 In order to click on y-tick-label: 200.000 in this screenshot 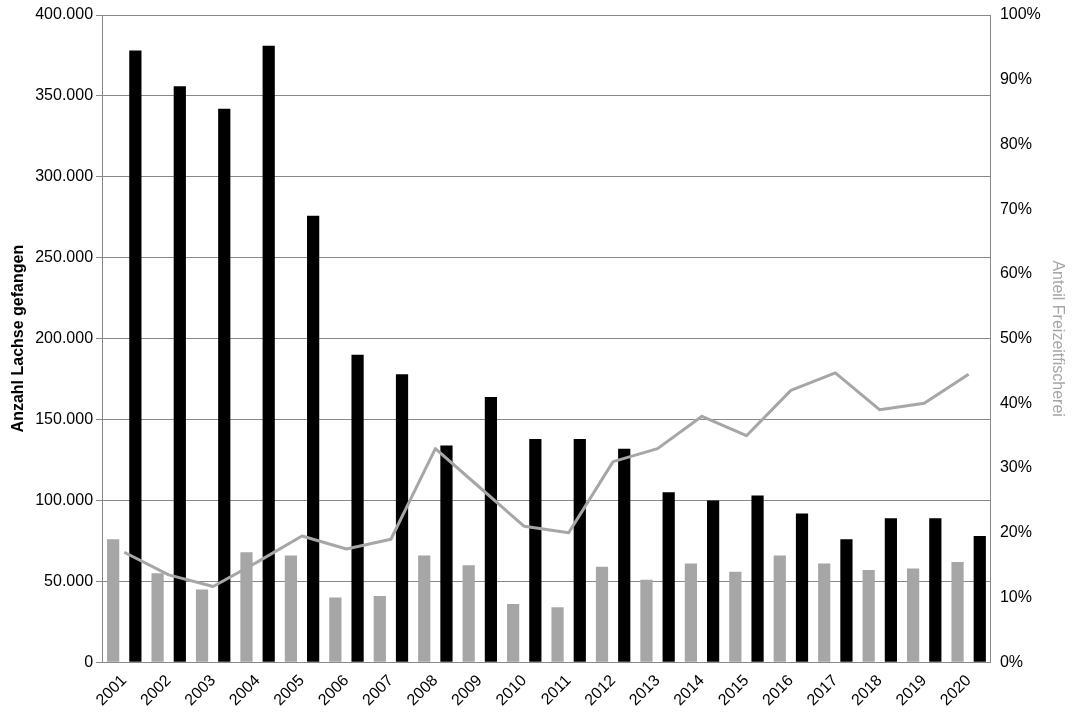, I will do `click(64, 338)`.